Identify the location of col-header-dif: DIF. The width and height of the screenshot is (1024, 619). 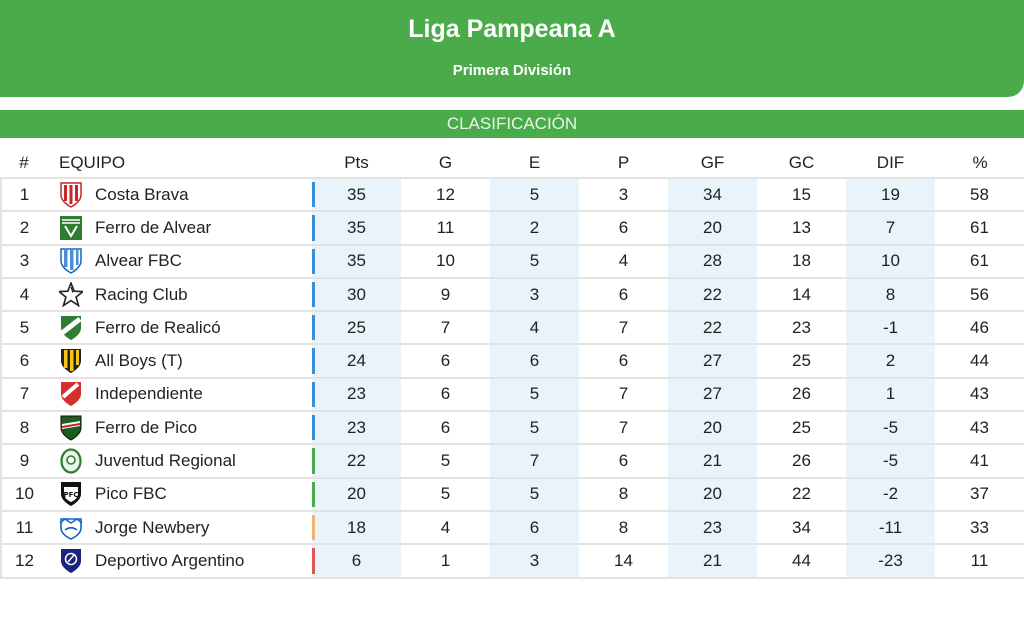
(890, 162).